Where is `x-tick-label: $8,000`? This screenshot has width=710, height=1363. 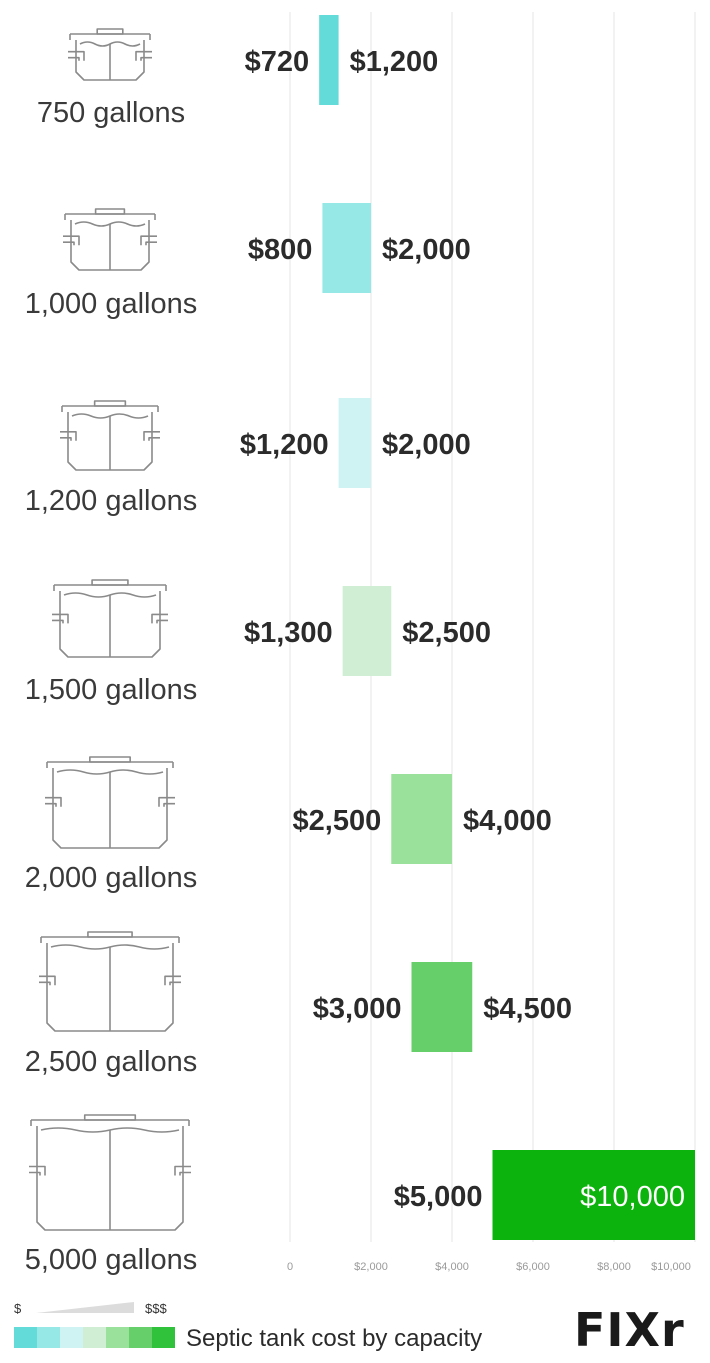
x-tick-label: $8,000 is located at coordinates (614, 1267).